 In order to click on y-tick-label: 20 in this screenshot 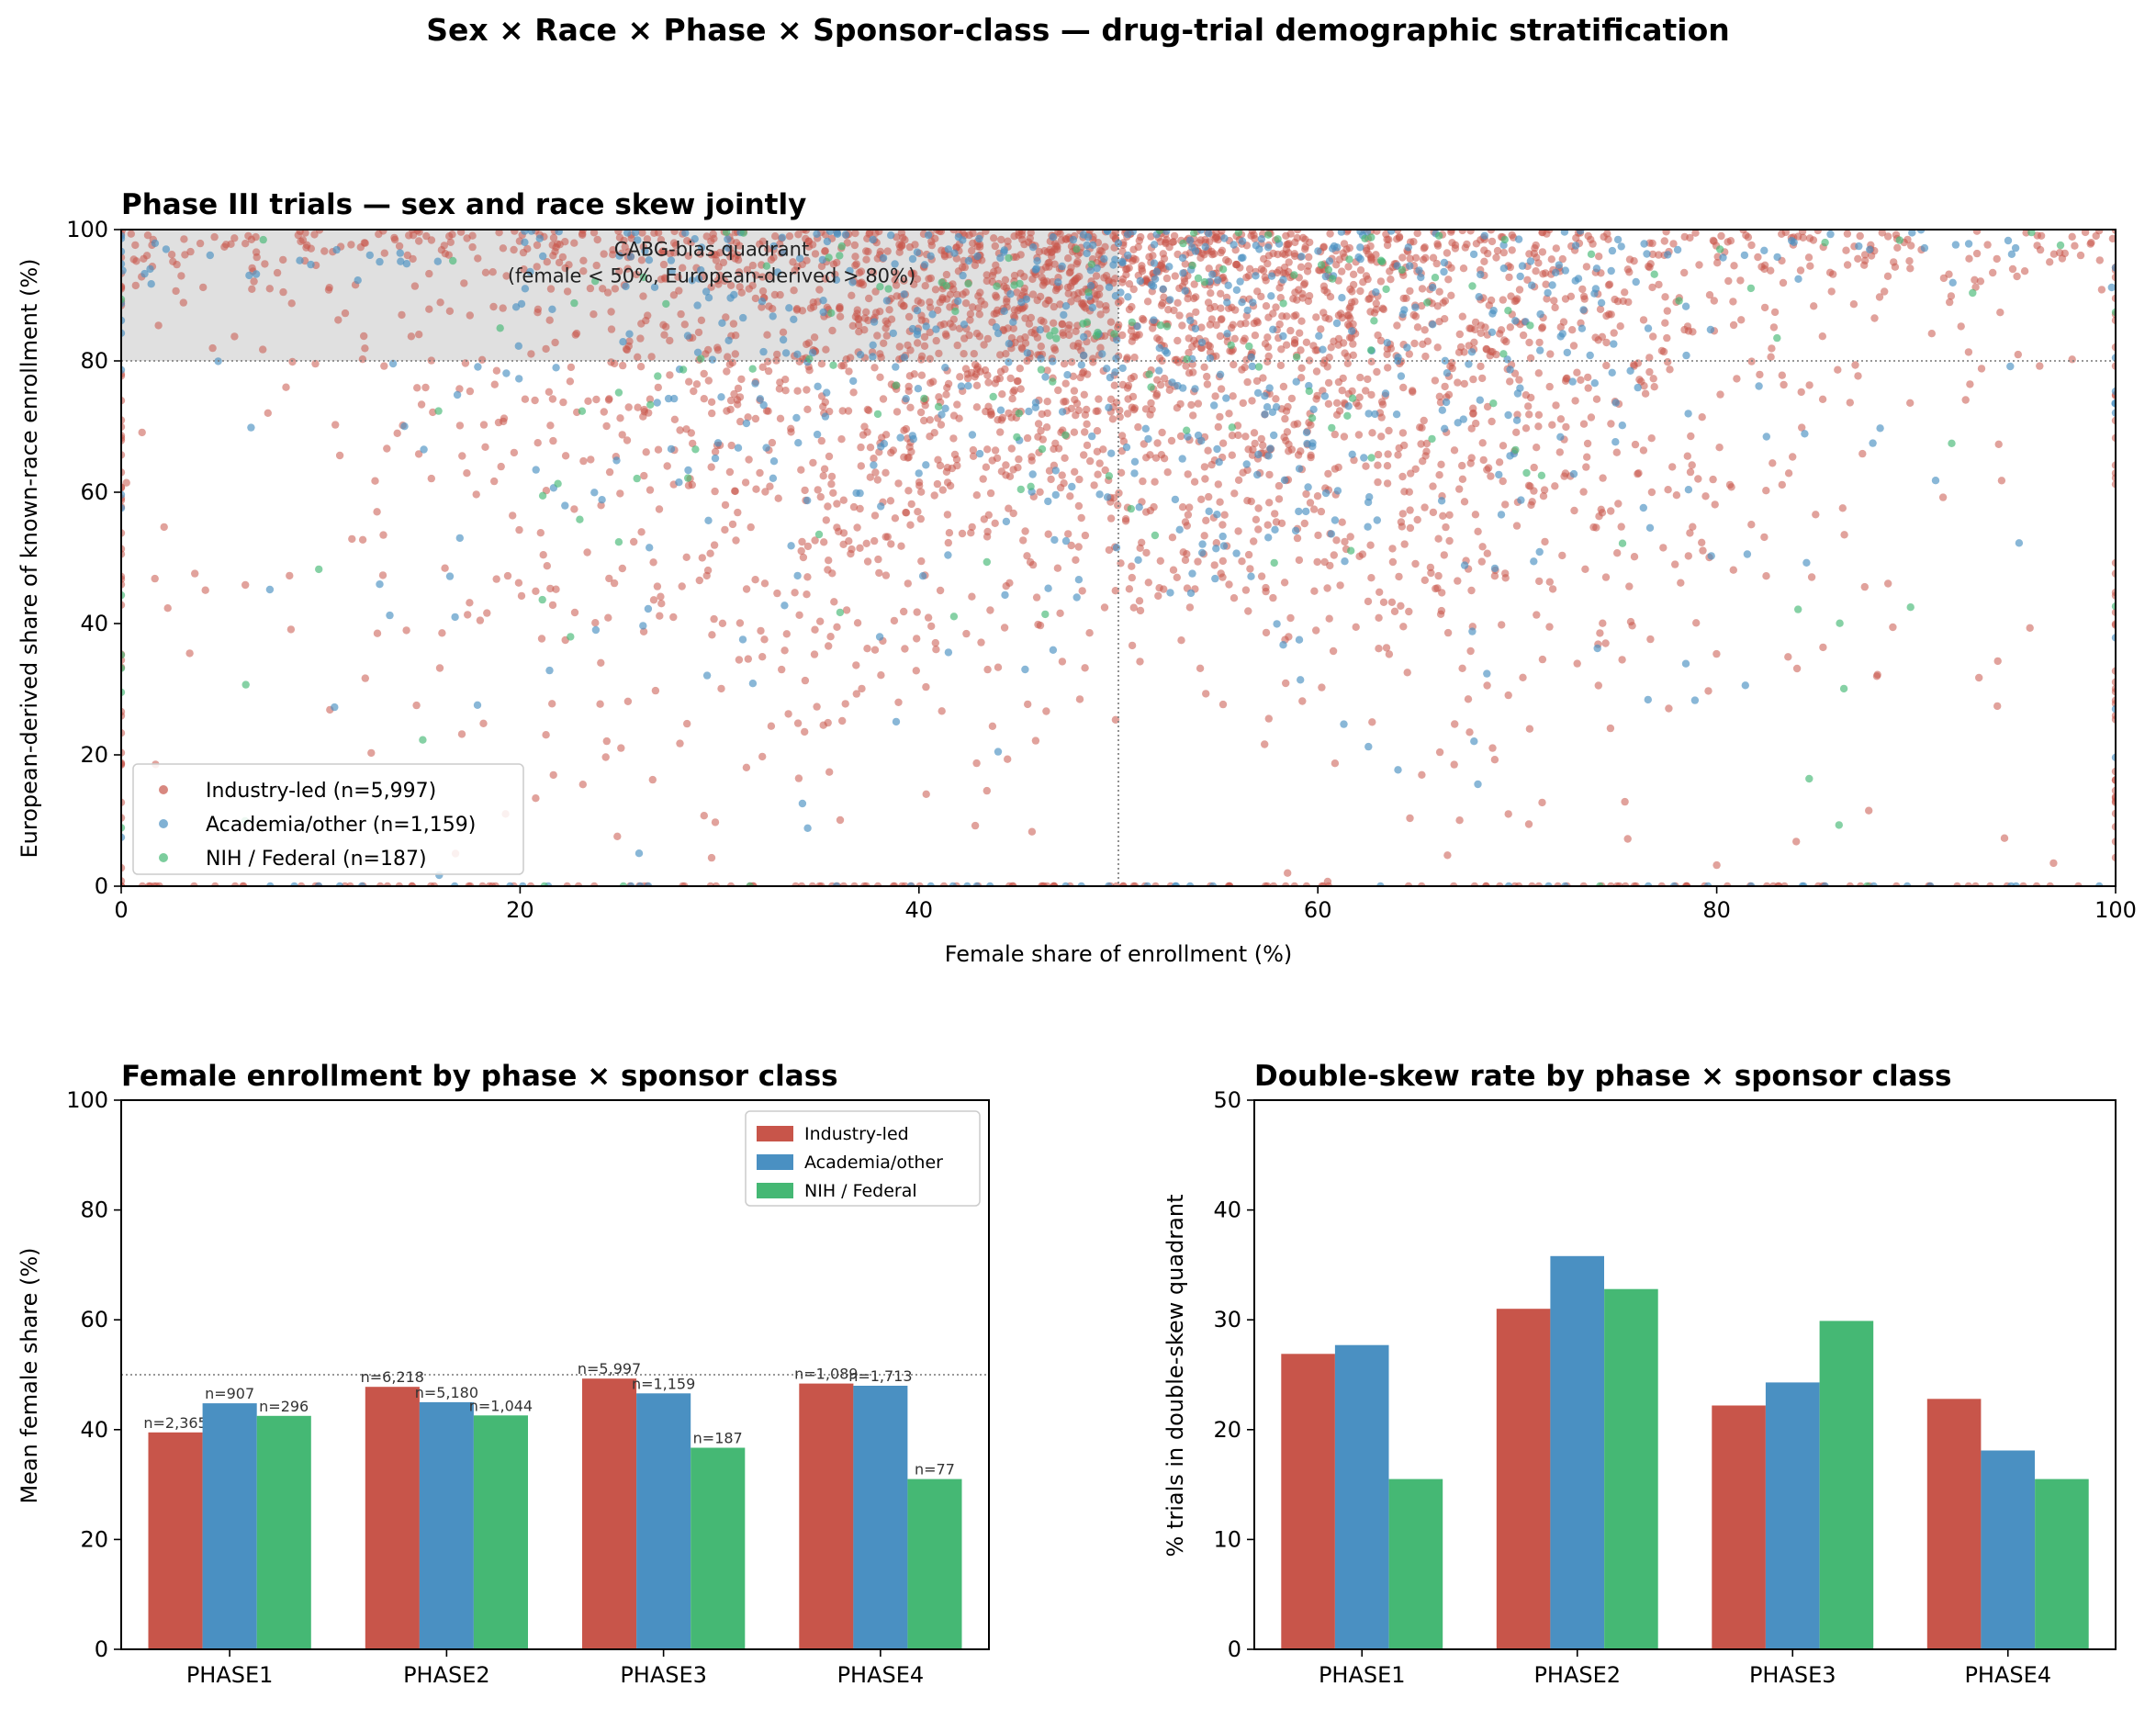, I will do `click(94, 1539)`.